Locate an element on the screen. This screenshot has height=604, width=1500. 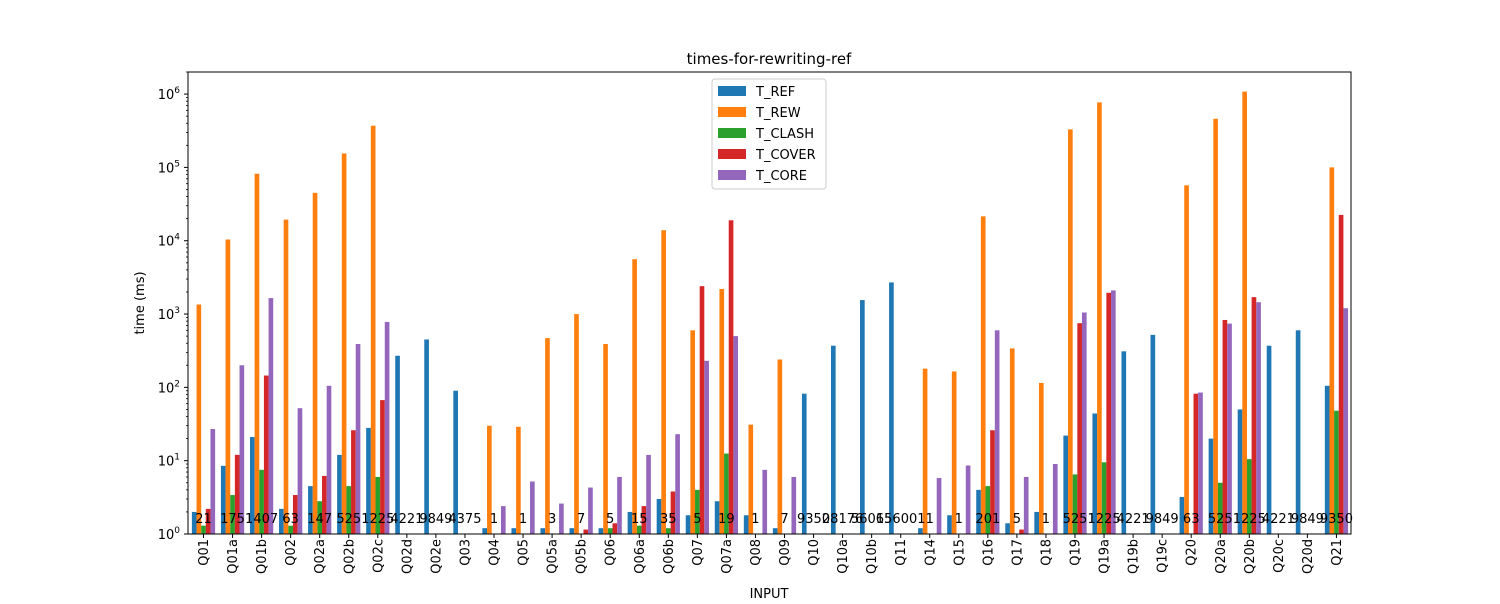
bar-T_REF-Q03 is located at coordinates (455, 462).